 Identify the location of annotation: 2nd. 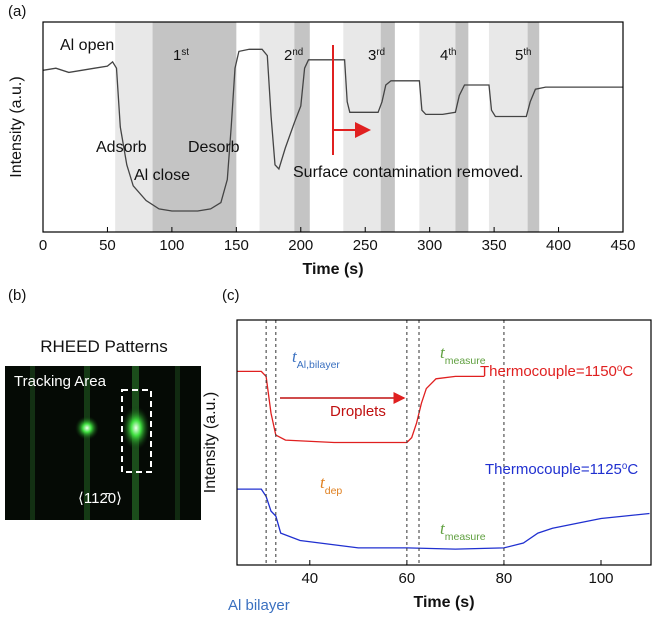
(293, 56).